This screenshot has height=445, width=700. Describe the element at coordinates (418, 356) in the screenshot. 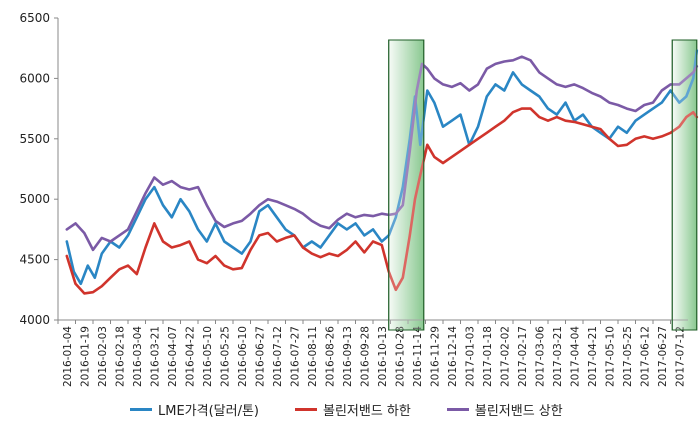

I see `x-tick-label: 2016-11-14` at that location.